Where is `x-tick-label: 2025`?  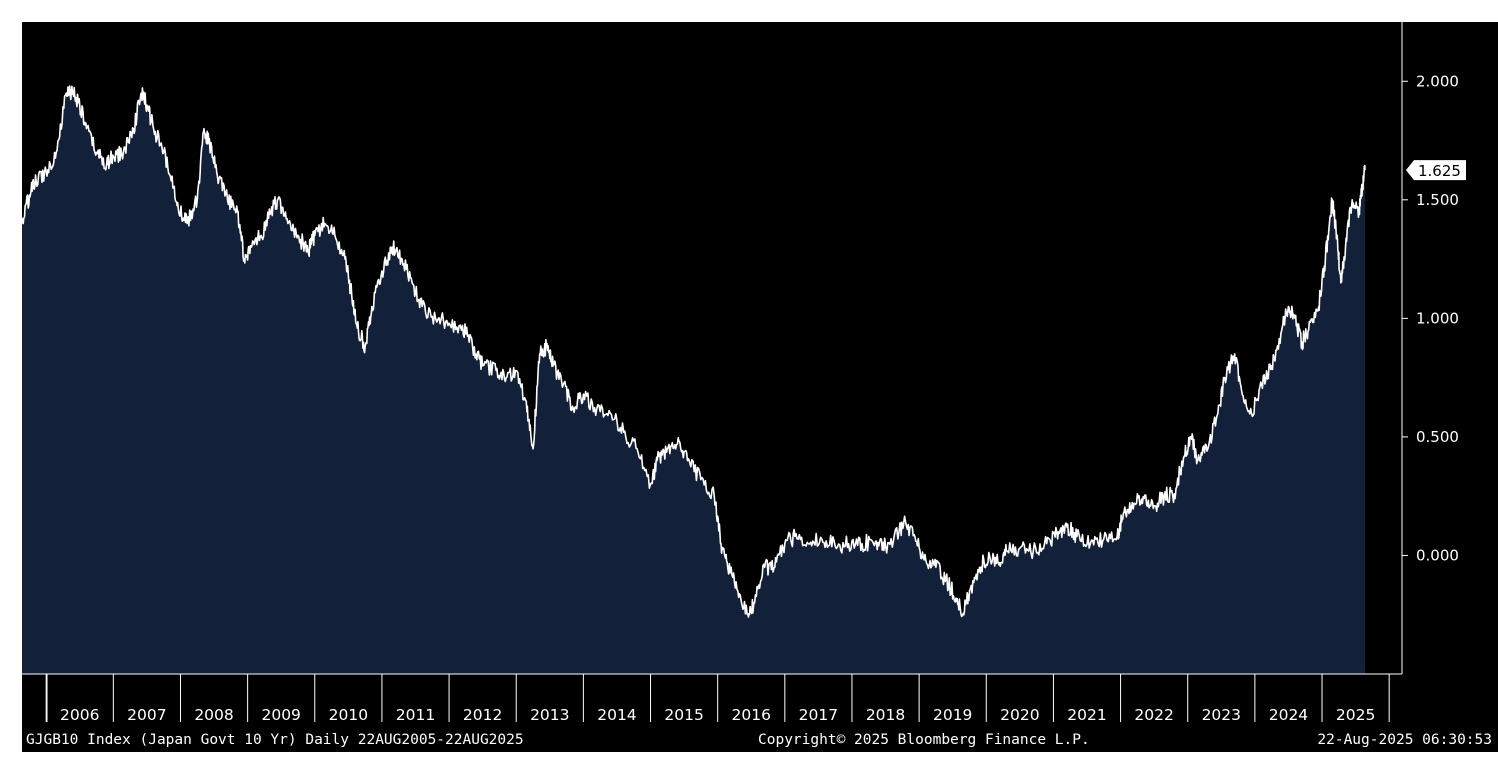 x-tick-label: 2025 is located at coordinates (1355, 715).